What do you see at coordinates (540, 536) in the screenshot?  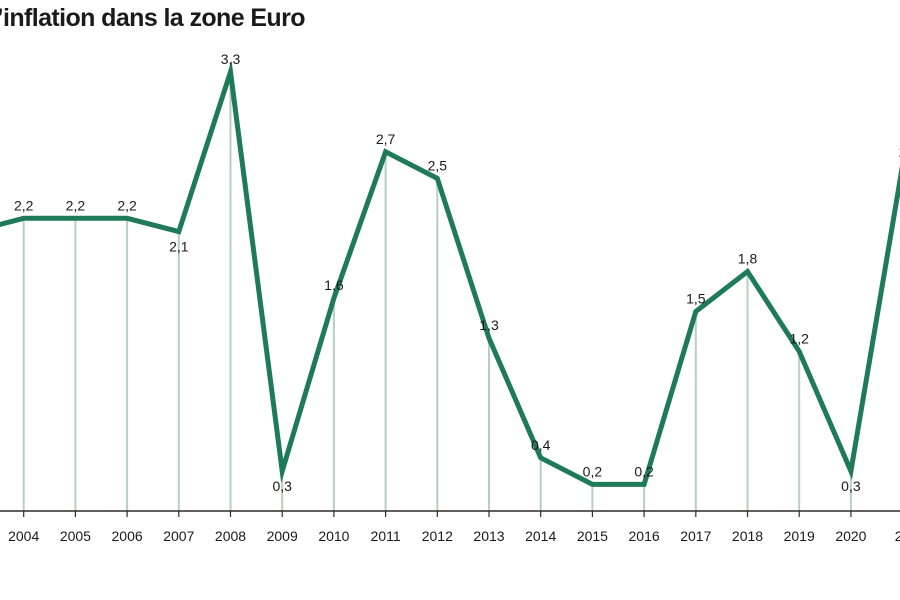 I see `x-tick-label: 2014` at bounding box center [540, 536].